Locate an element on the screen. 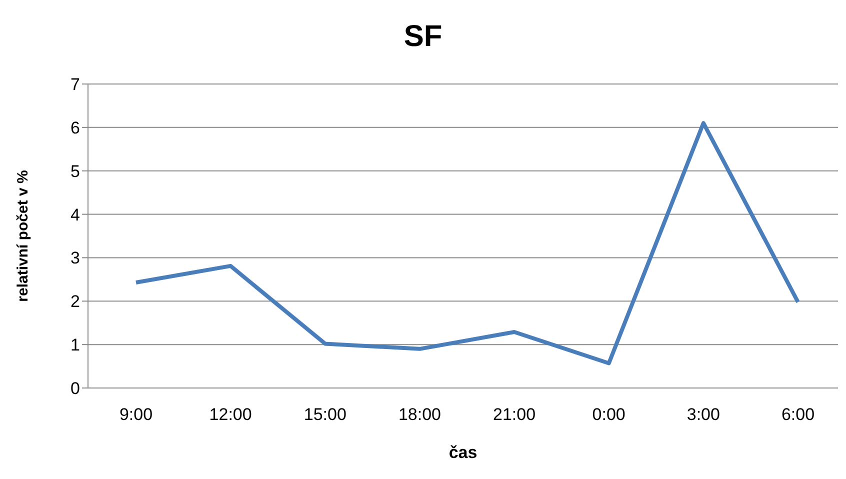 The image size is (846, 479). chart-title: SF is located at coordinates (423, 37).